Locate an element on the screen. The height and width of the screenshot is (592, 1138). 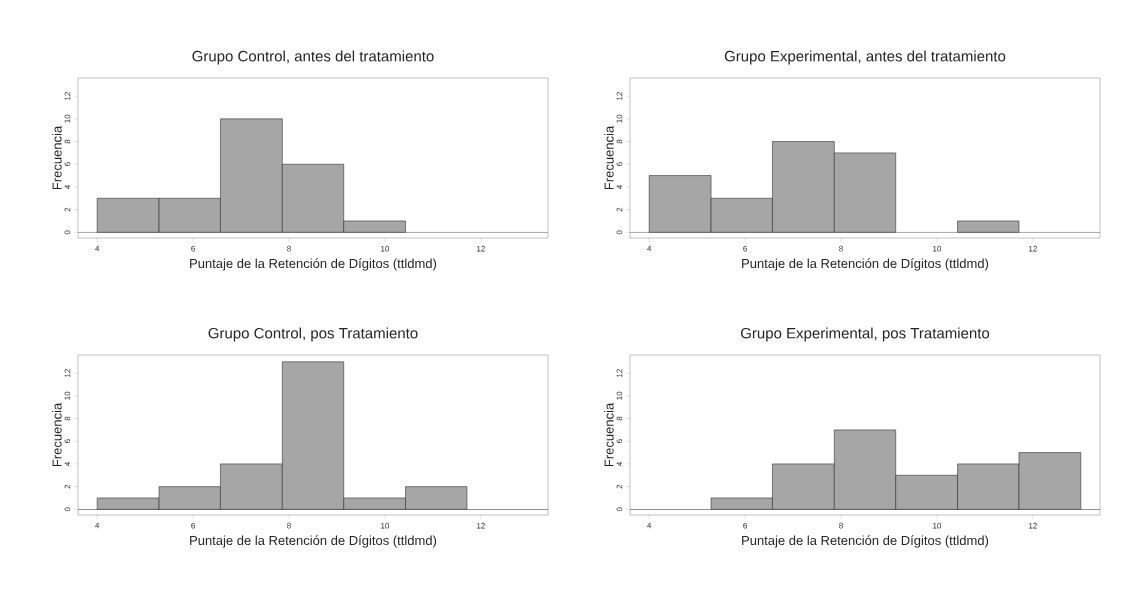
chart-title: Grupo Control, antes del tratamiento is located at coordinates (313, 57).